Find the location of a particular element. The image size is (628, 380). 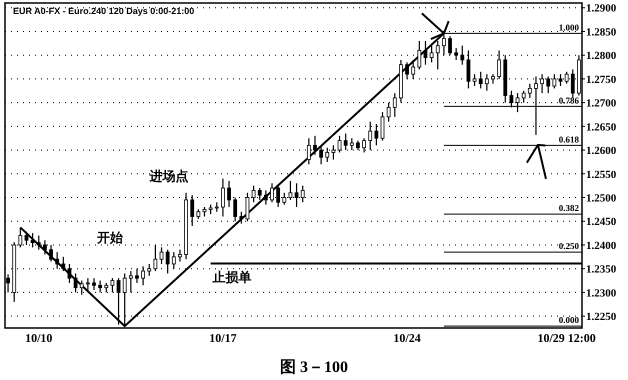

x-tick-label: 10/10 is located at coordinates (38, 338).